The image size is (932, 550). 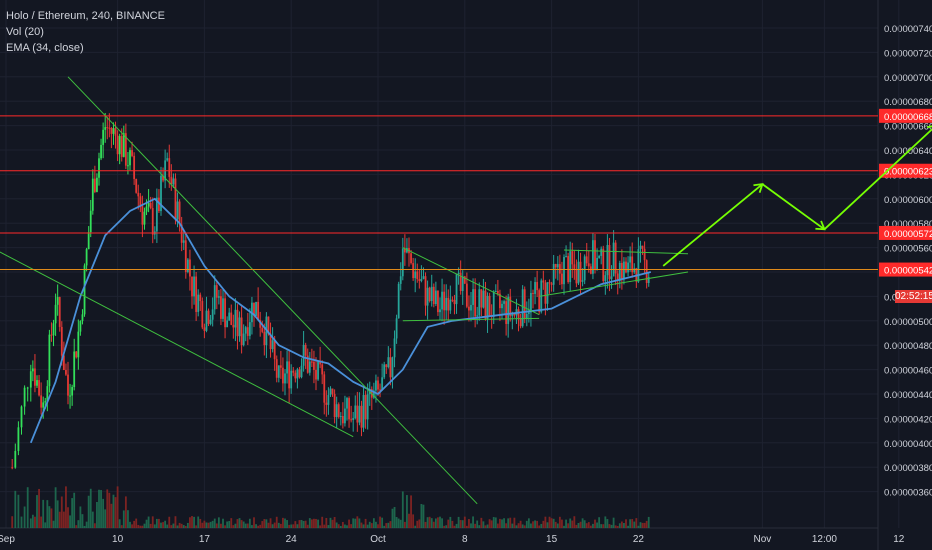 I want to click on y-tick-label: 0.00000680, so click(x=908, y=102).